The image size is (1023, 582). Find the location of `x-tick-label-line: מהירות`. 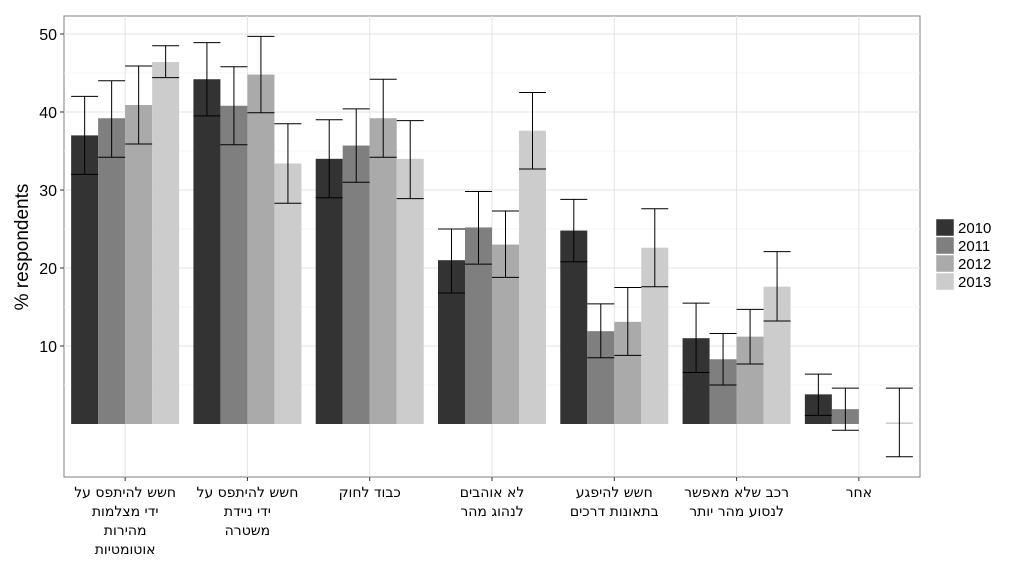

x-tick-label-line: מהירות is located at coordinates (125, 531).